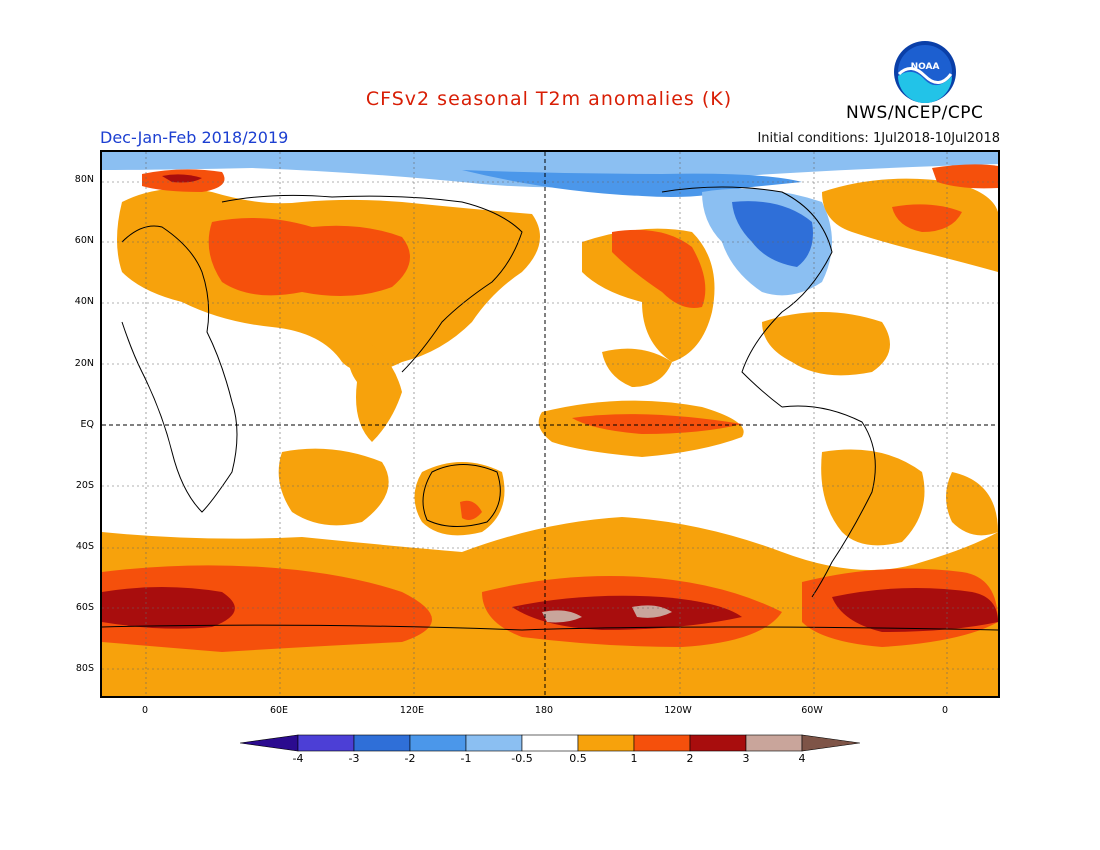 Image resolution: width=1100 pixels, height=850 pixels. I want to click on australia-warm, so click(459, 499).